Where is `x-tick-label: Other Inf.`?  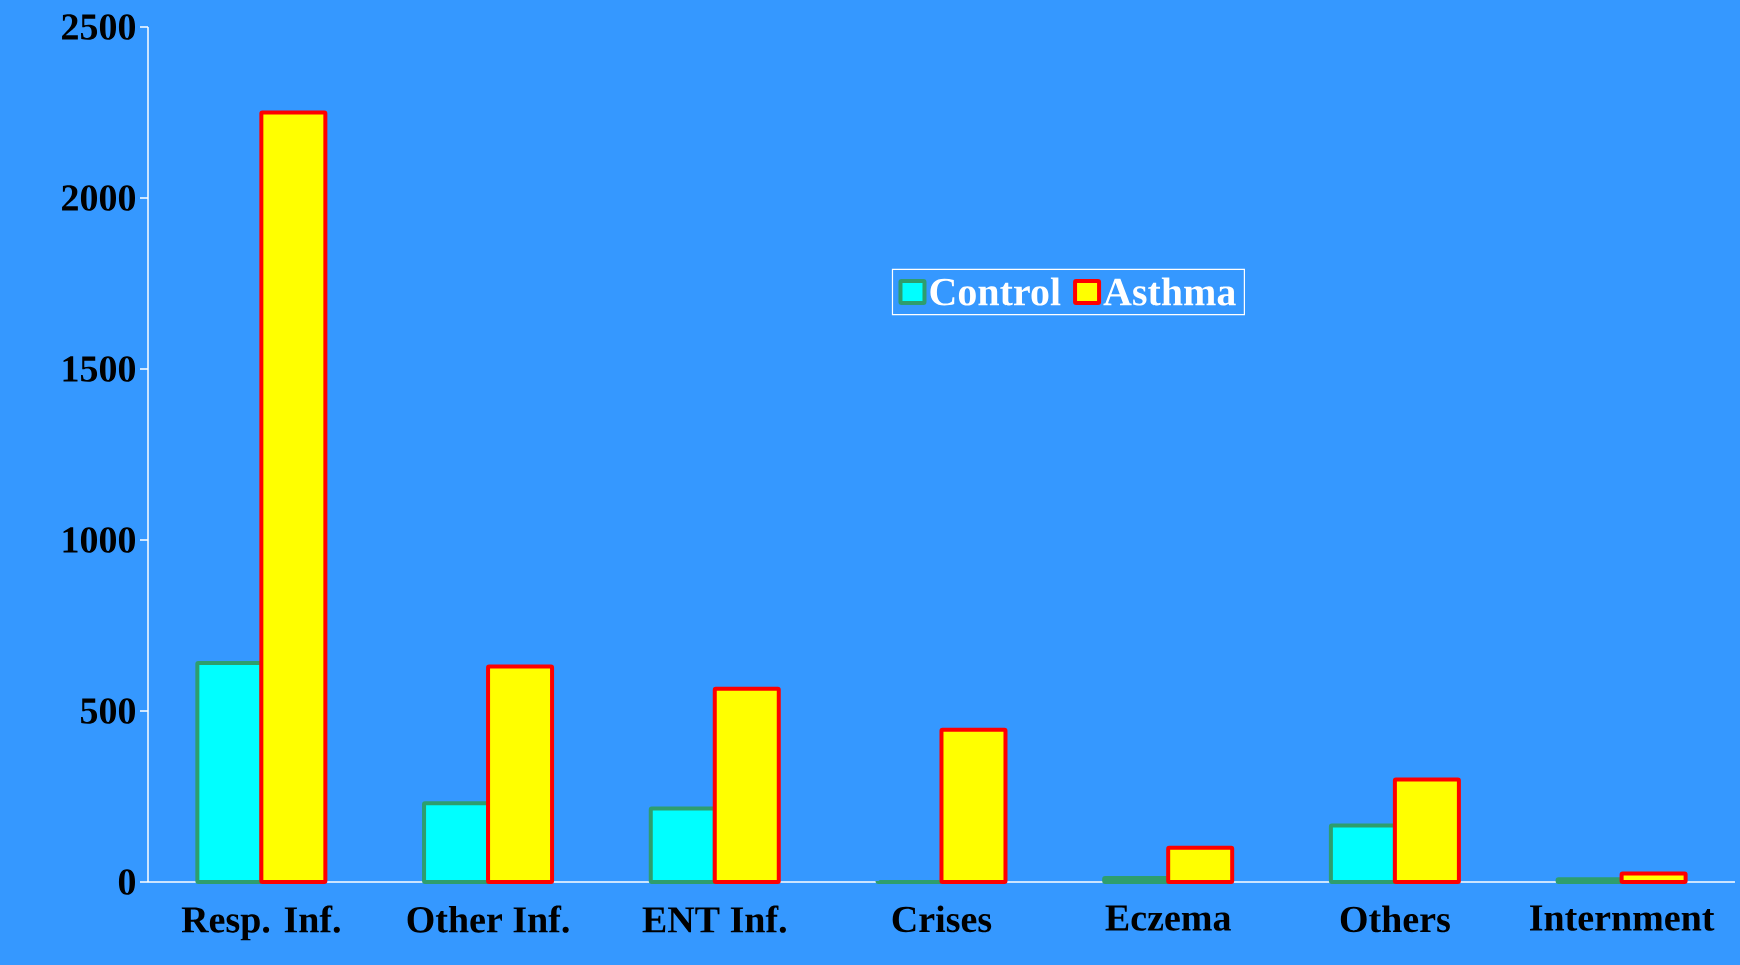 x-tick-label: Other Inf. is located at coordinates (488, 919).